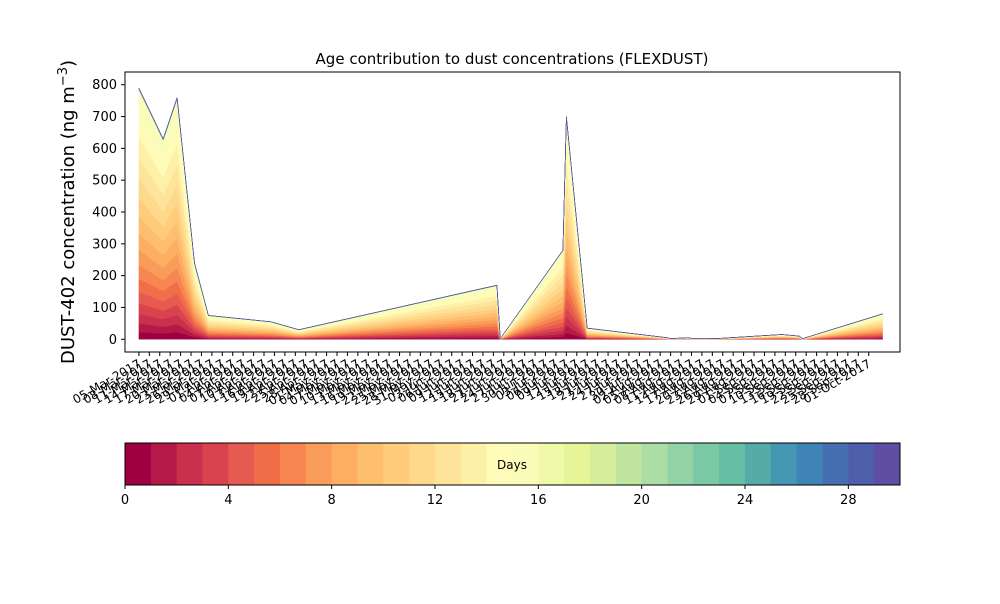 The height and width of the screenshot is (604, 1000). What do you see at coordinates (538, 500) in the screenshot?
I see `colorbar-tick-label: 16` at bounding box center [538, 500].